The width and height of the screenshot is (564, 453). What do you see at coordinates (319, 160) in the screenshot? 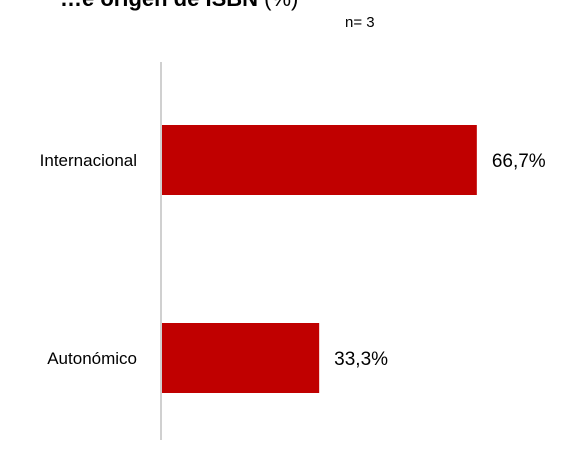
I see `bar-internacional` at bounding box center [319, 160].